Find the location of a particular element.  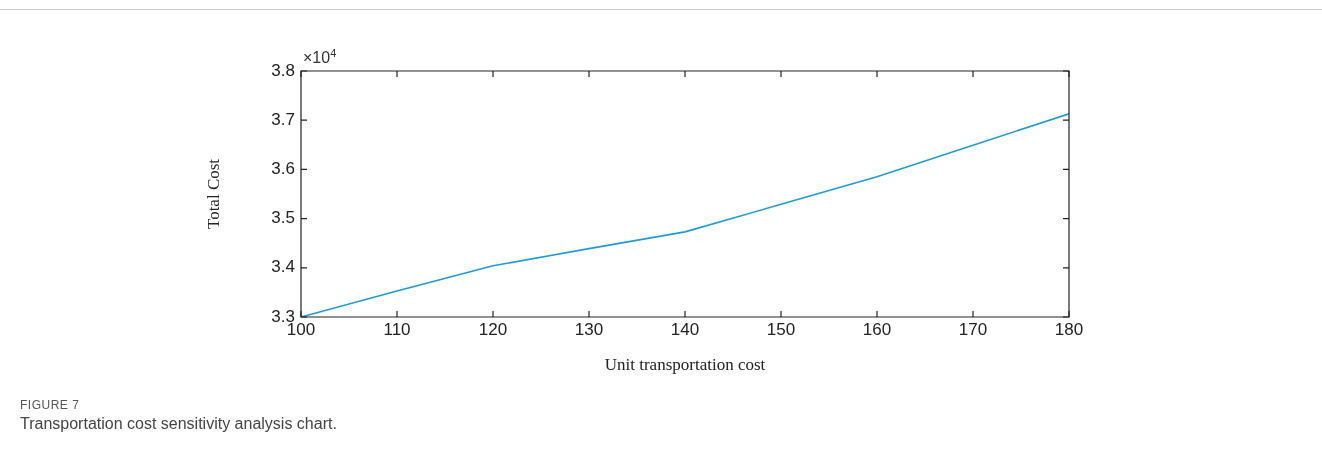

x-tick-label: 140 is located at coordinates (685, 329).